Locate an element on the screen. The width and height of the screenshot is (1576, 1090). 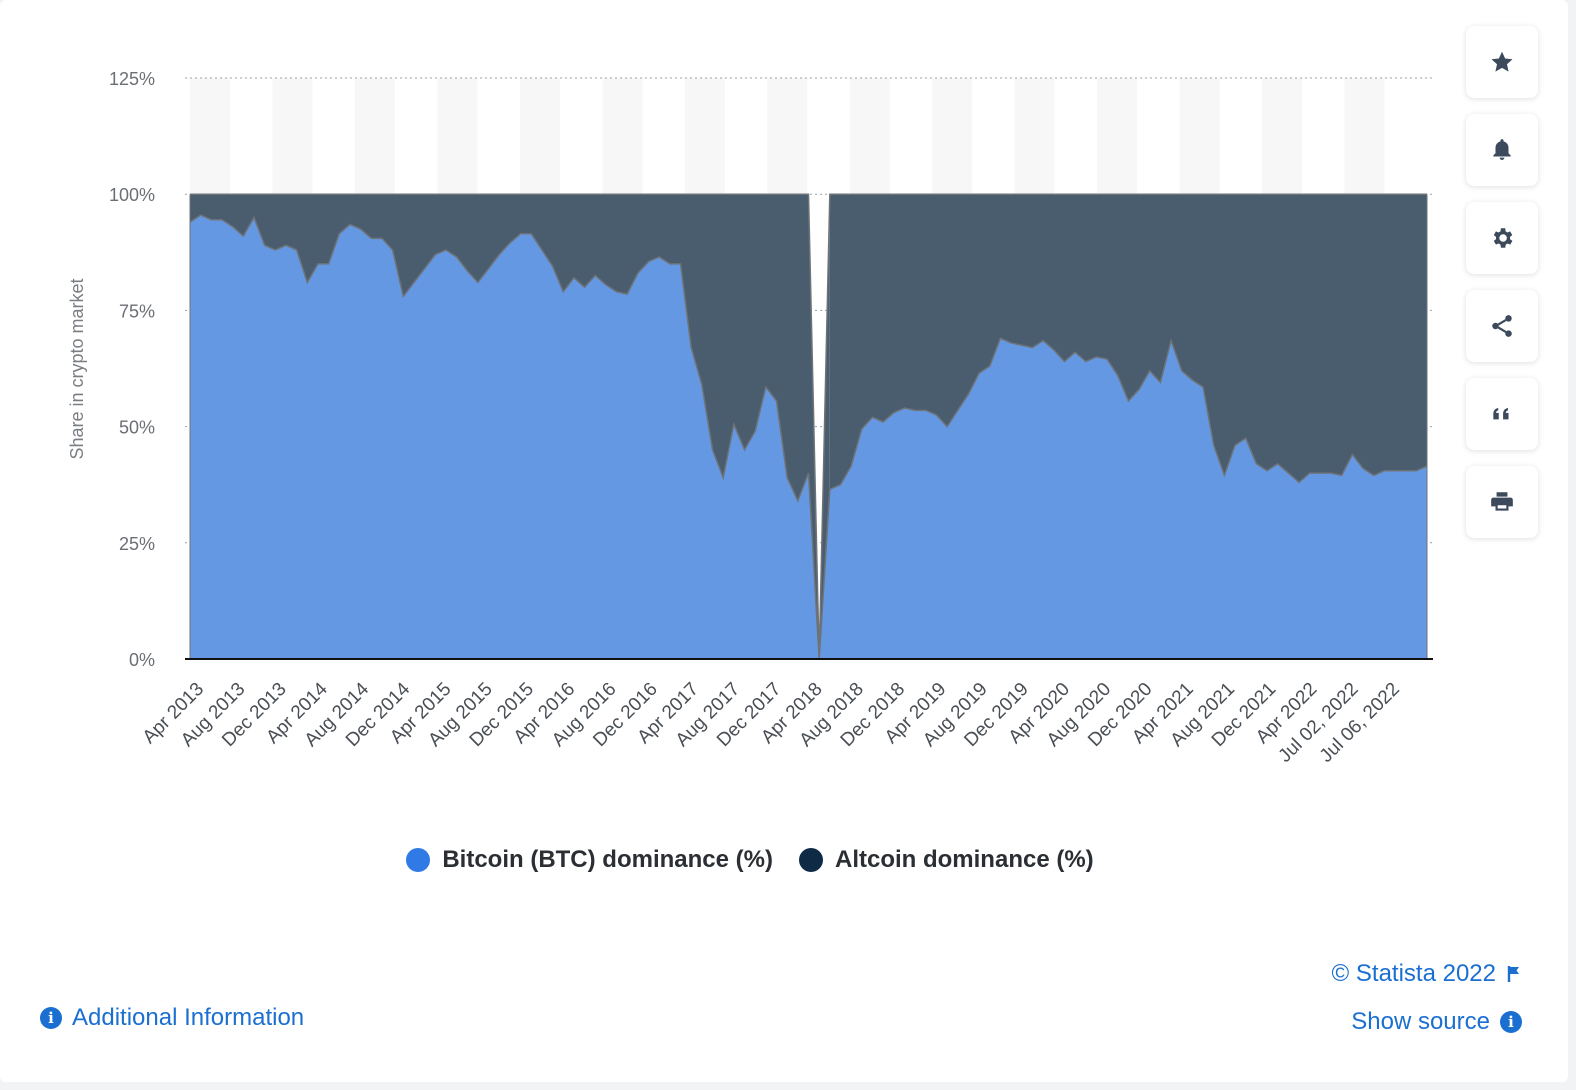
legend-item-altcoin: Altcoin dominance (%) is located at coordinates (946, 860).